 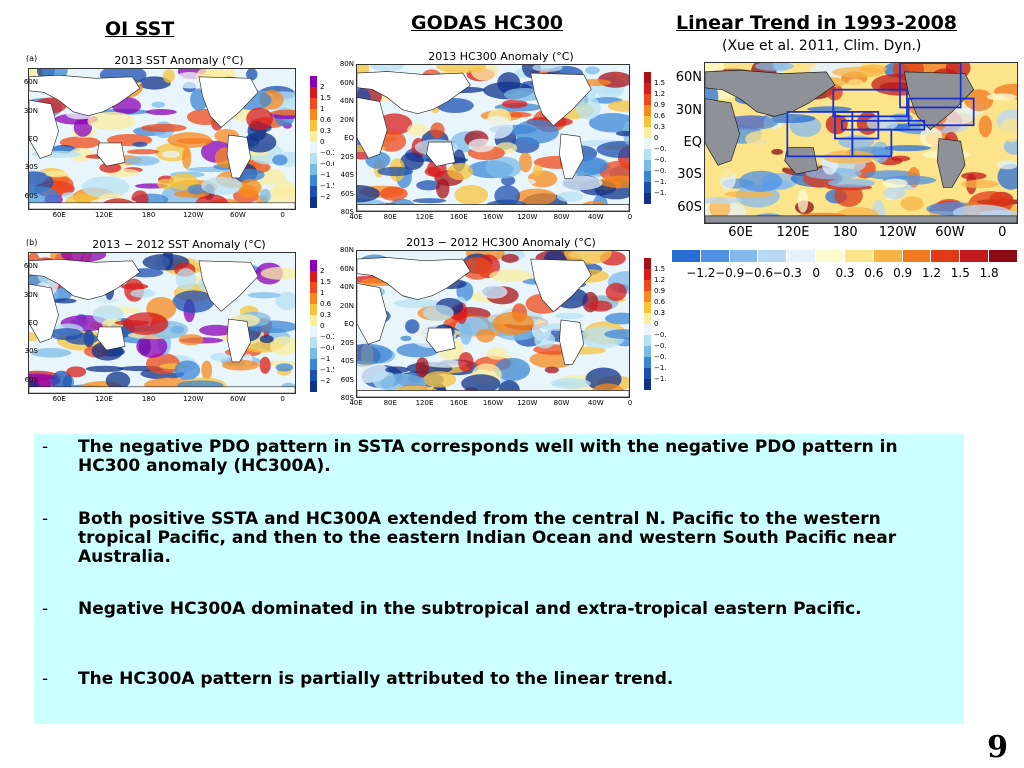 What do you see at coordinates (32, 242) in the screenshot?
I see `panel-label: (b)` at bounding box center [32, 242].